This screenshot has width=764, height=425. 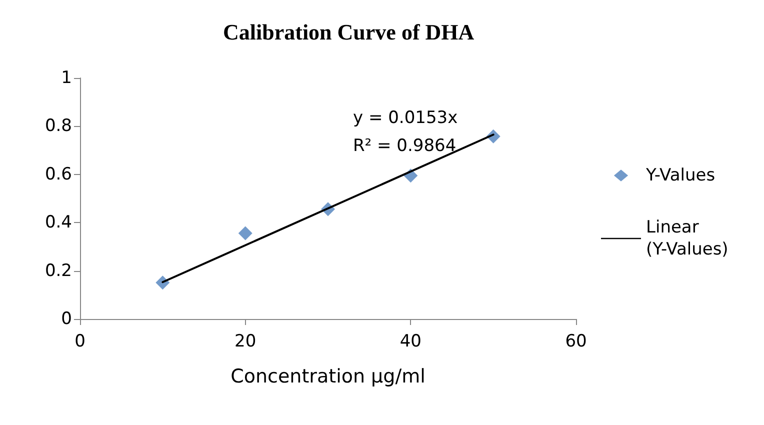 What do you see at coordinates (680, 176) in the screenshot?
I see `legend-label: Y-Values` at bounding box center [680, 176].